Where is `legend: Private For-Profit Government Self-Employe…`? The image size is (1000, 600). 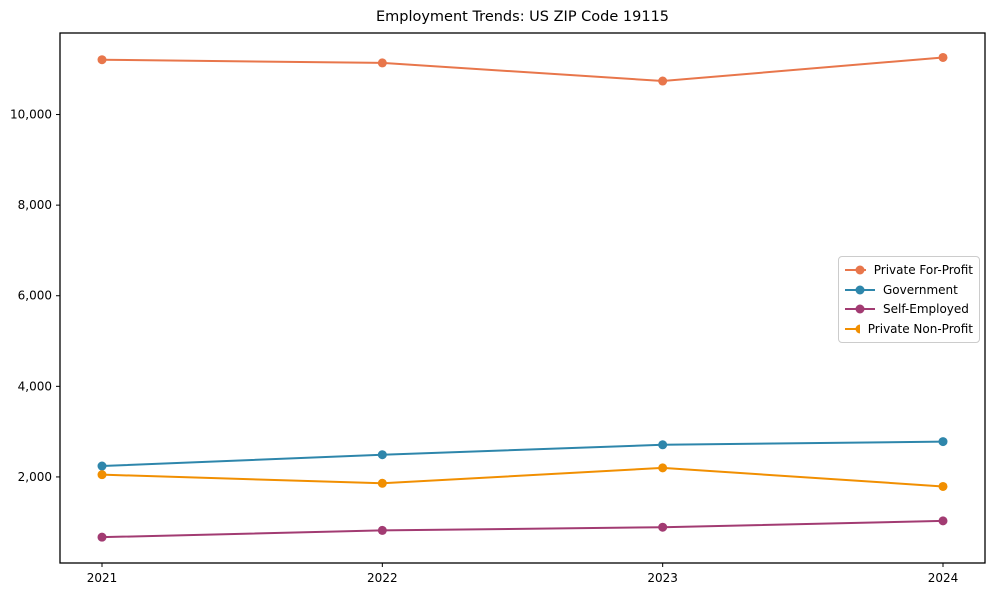 legend: Private For-Profit Government Self-Employe… is located at coordinates (909, 299).